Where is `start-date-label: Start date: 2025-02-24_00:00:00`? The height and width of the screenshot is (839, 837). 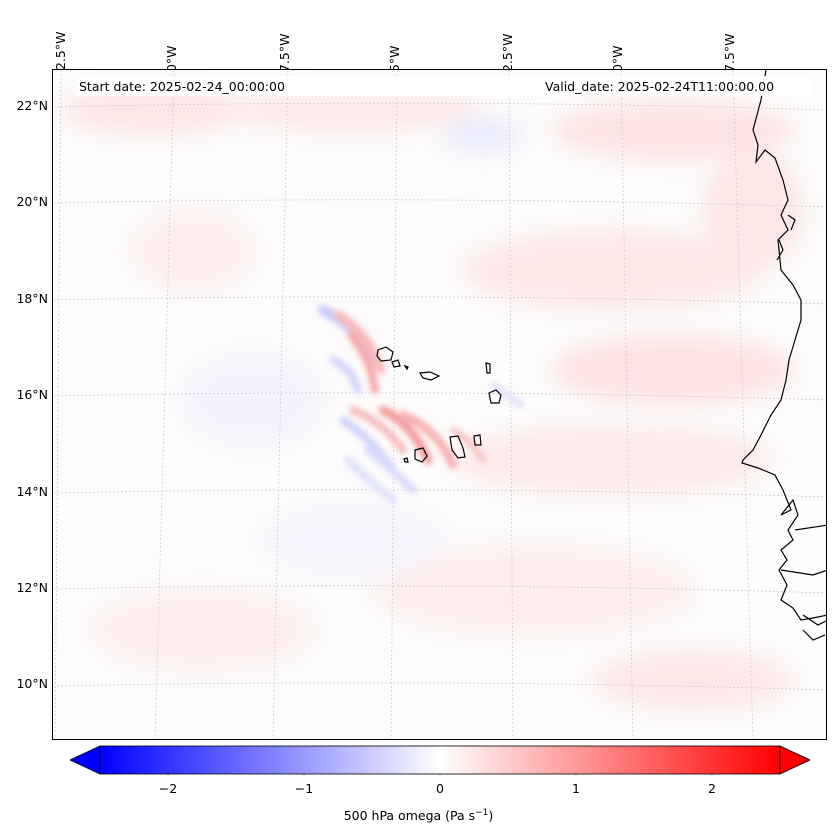
start-date-label: Start date: 2025-02-24_00:00:00 is located at coordinates (182, 86).